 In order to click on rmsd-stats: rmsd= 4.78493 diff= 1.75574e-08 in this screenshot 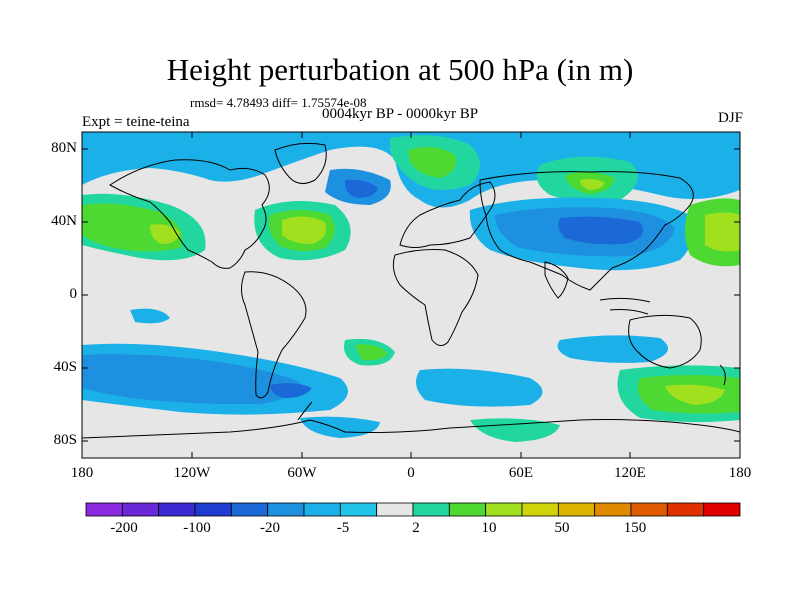, I will do `click(278, 102)`.